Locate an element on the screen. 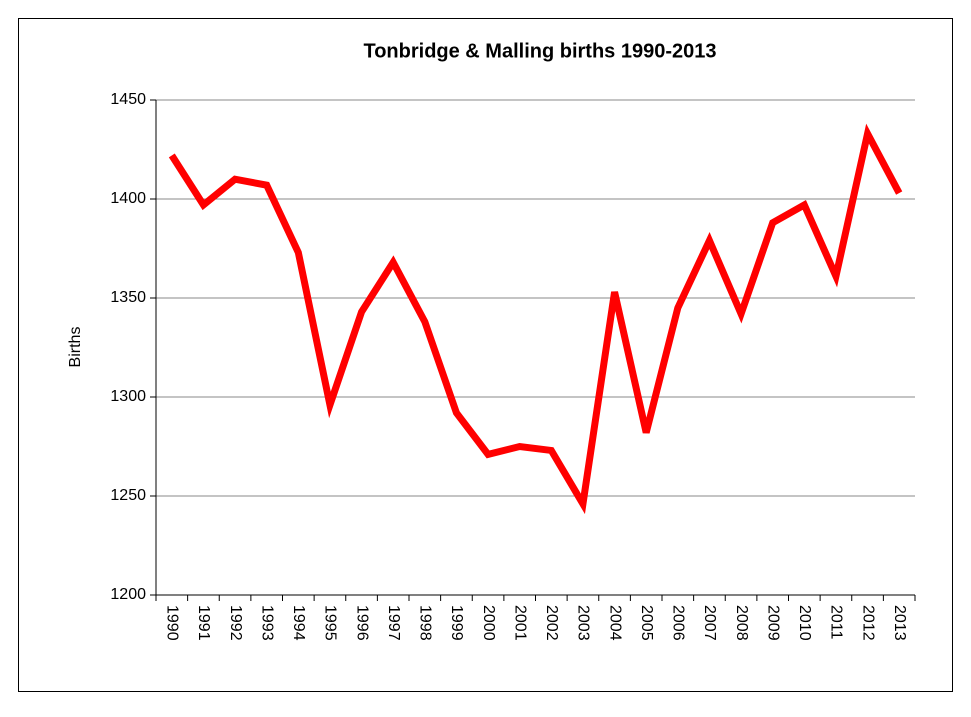  x-tick-label: 2003 is located at coordinates (583, 623).